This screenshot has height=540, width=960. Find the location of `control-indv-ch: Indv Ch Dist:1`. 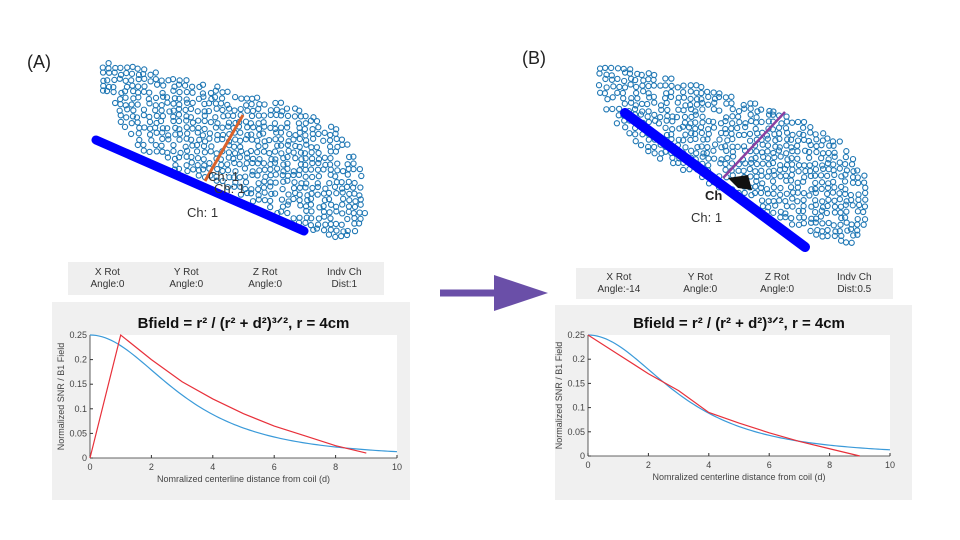

control-indv-ch: Indv Ch Dist:1 is located at coordinates (344, 279).